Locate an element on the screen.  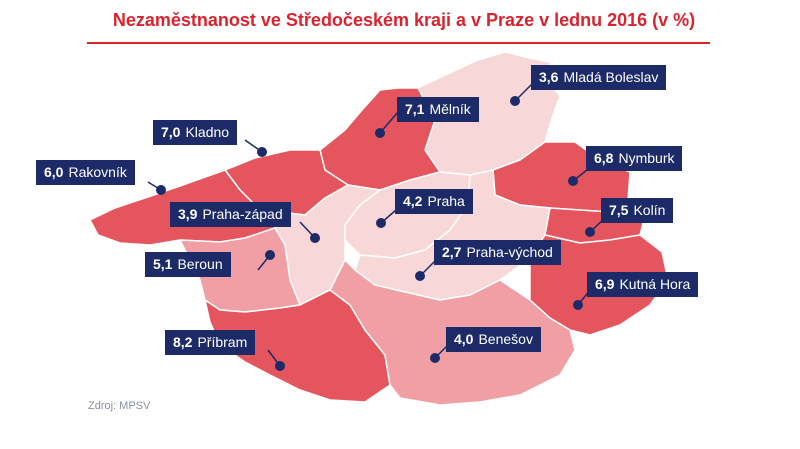
label-nymburk: 6,8 Nymburk is located at coordinates (634, 158).